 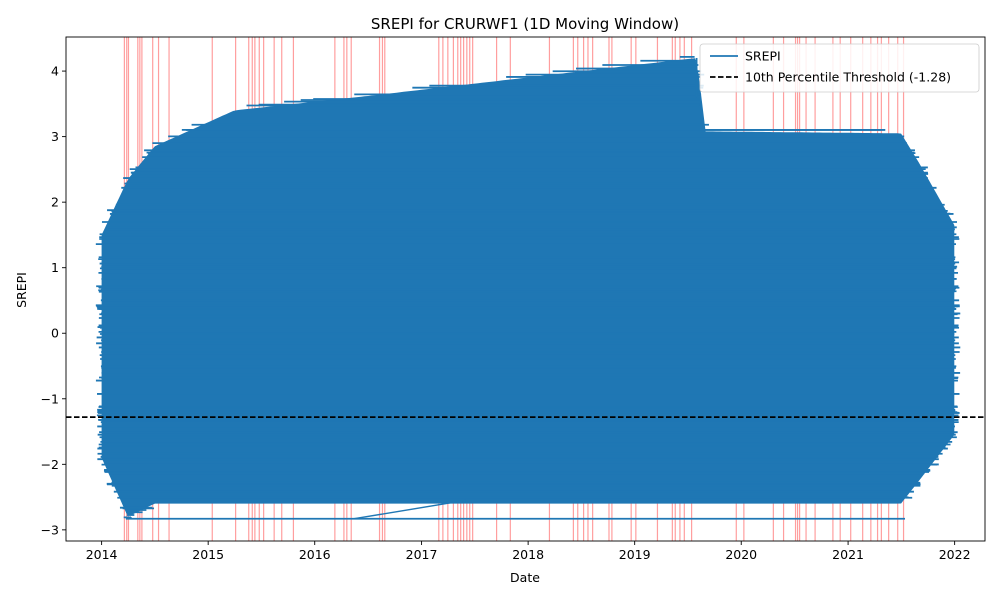 What do you see at coordinates (741, 554) in the screenshot?
I see `x-tick-label: 2020` at bounding box center [741, 554].